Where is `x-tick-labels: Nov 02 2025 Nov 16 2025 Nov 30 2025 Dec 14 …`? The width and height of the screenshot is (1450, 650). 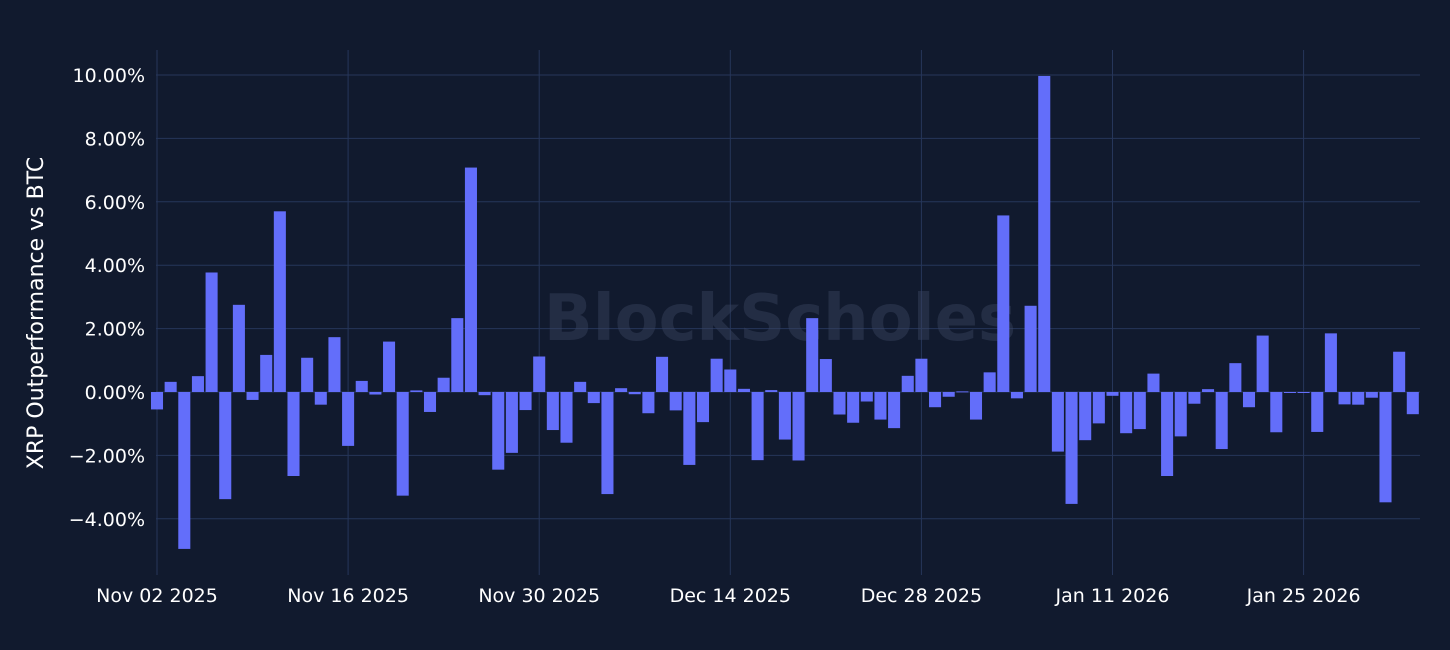
x-tick-labels: Nov 02 2025 Nov 16 2025 Nov 30 2025 Dec 14 … is located at coordinates (728, 596).